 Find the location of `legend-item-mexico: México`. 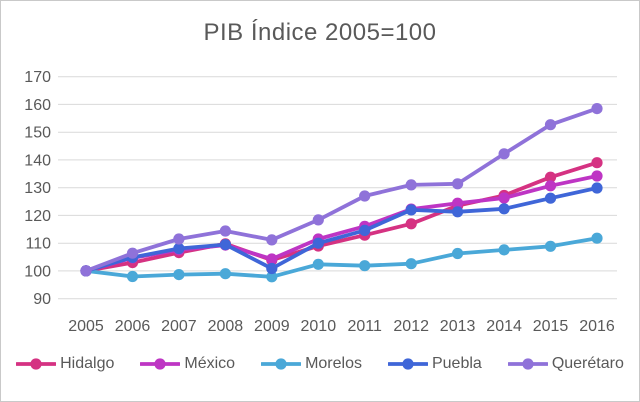

legend-item-mexico: México is located at coordinates (187, 364).